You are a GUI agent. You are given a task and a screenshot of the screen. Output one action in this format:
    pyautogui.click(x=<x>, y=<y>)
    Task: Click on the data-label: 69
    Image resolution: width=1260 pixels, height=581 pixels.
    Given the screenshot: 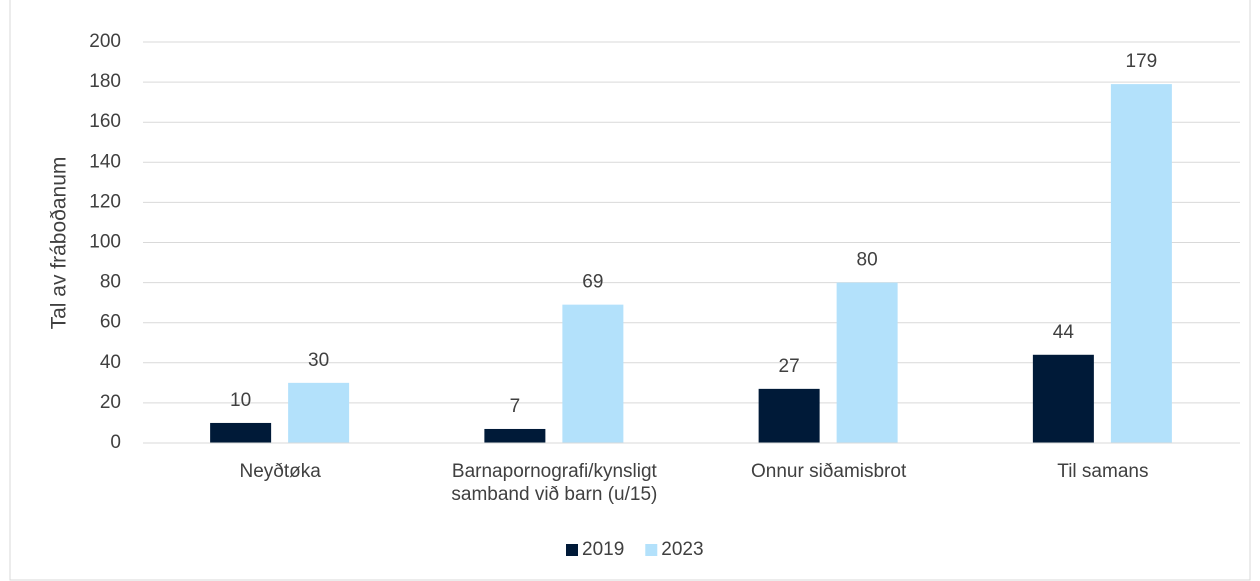 What is the action you would take?
    pyautogui.click(x=592, y=282)
    